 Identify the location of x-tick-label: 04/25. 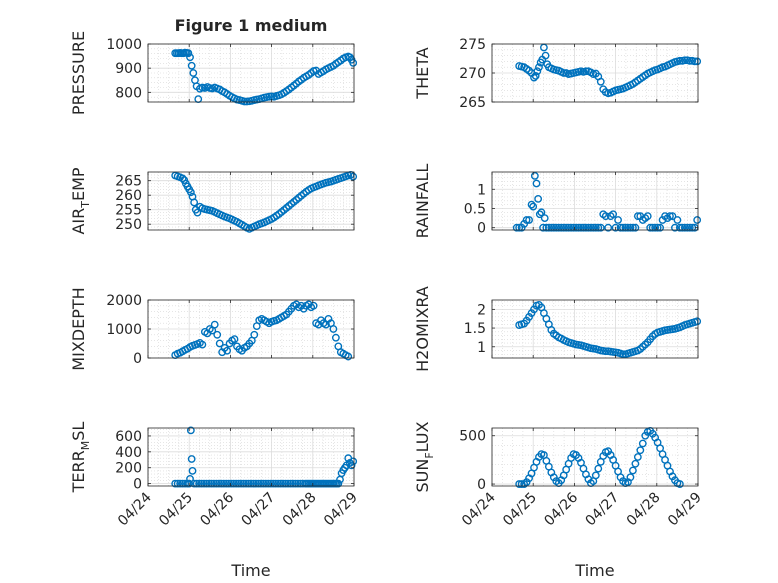
(520, 510).